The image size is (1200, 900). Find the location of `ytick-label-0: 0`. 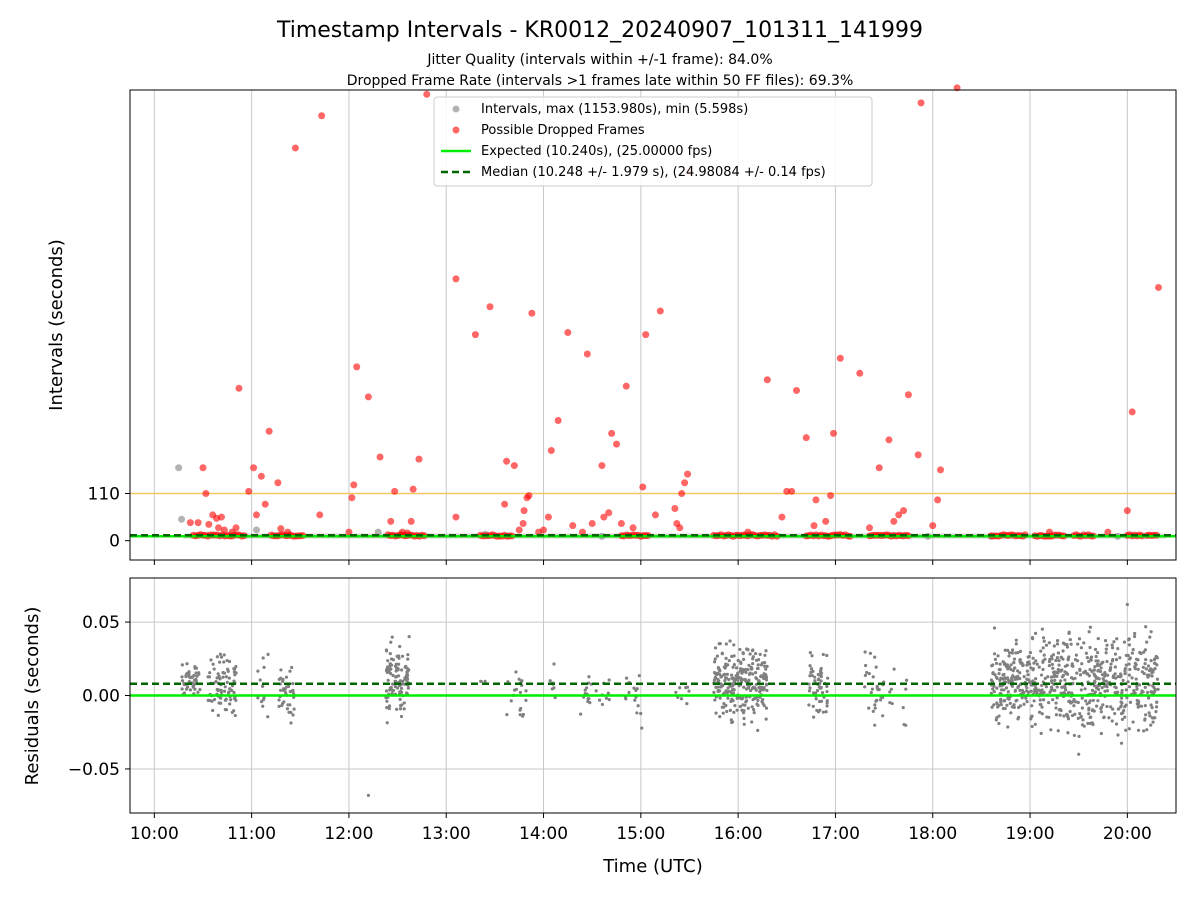

ytick-label-0: 0 is located at coordinates (114, 542).